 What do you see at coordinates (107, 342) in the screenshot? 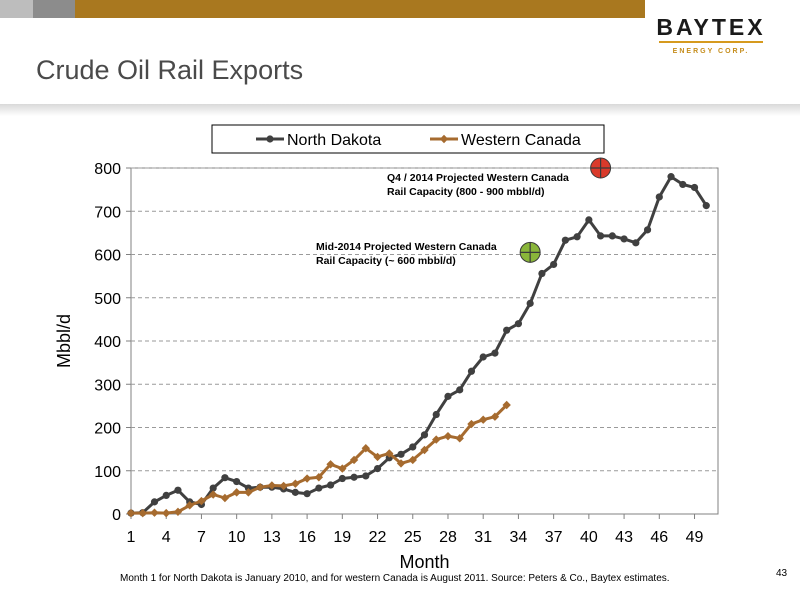
I see `y-tick-label: 400` at bounding box center [107, 342].